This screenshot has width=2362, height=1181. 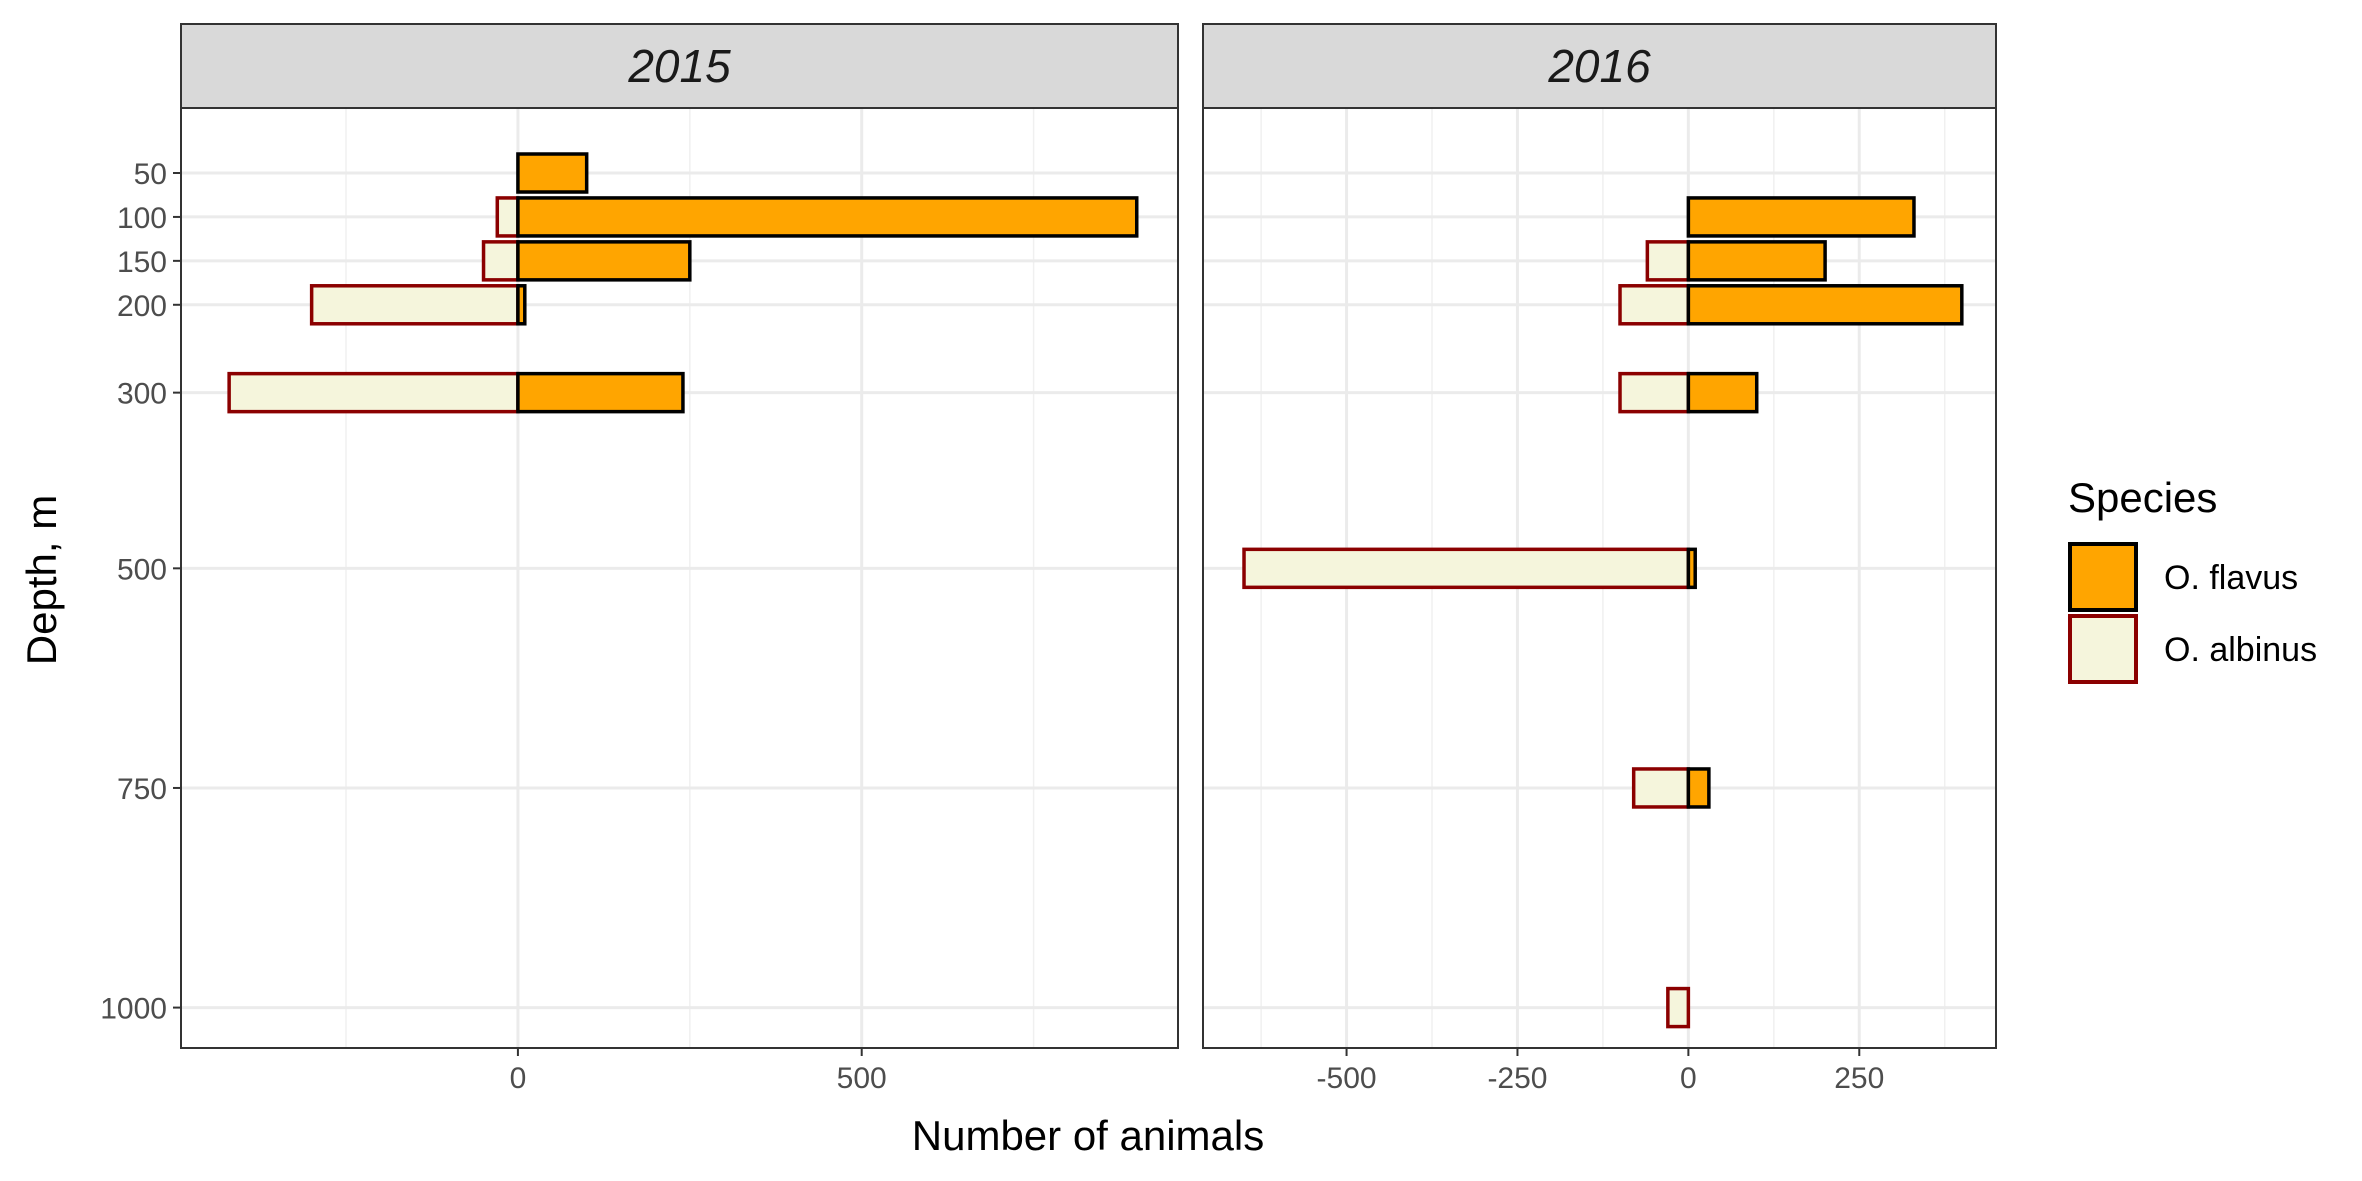 I want to click on x-tick-label: -500, so click(x=1347, y=1078).